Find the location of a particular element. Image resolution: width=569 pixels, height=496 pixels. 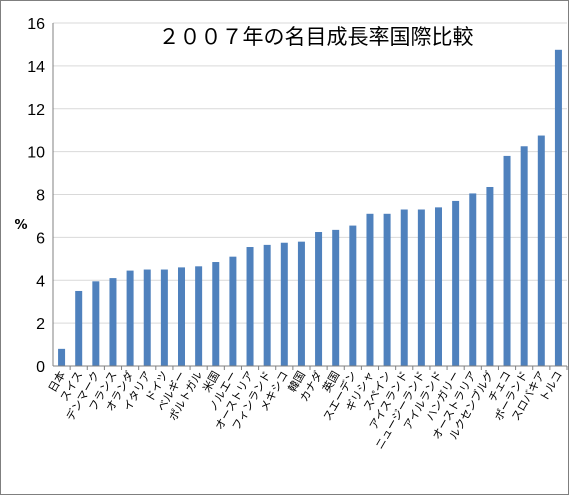

y-tick-label: 16 is located at coordinates (36, 24).